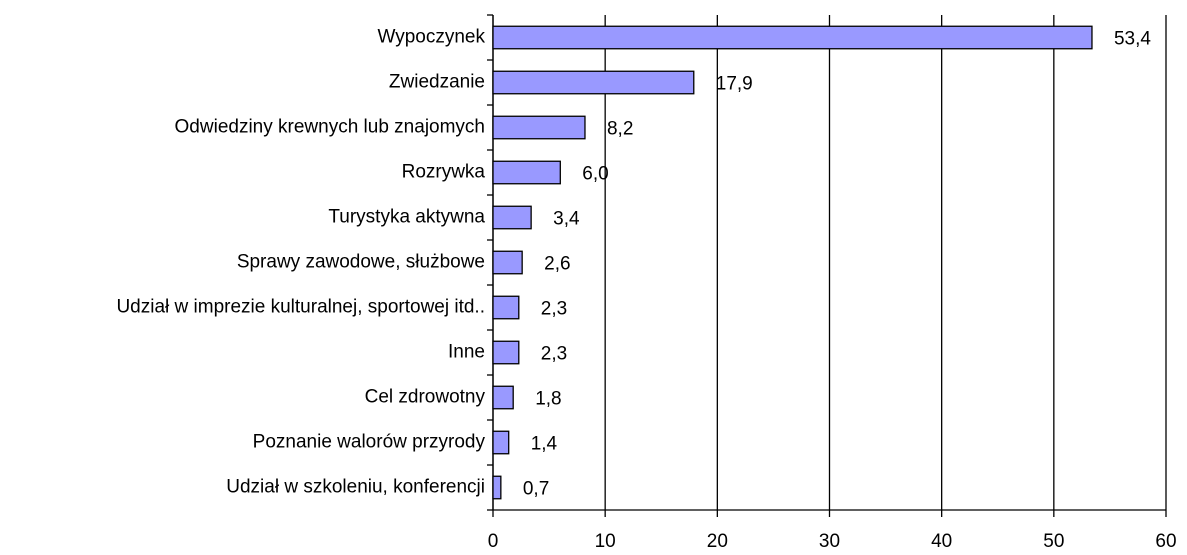 This screenshot has width=1187, height=555. What do you see at coordinates (941, 541) in the screenshot?
I see `x-tick-label: 40` at bounding box center [941, 541].